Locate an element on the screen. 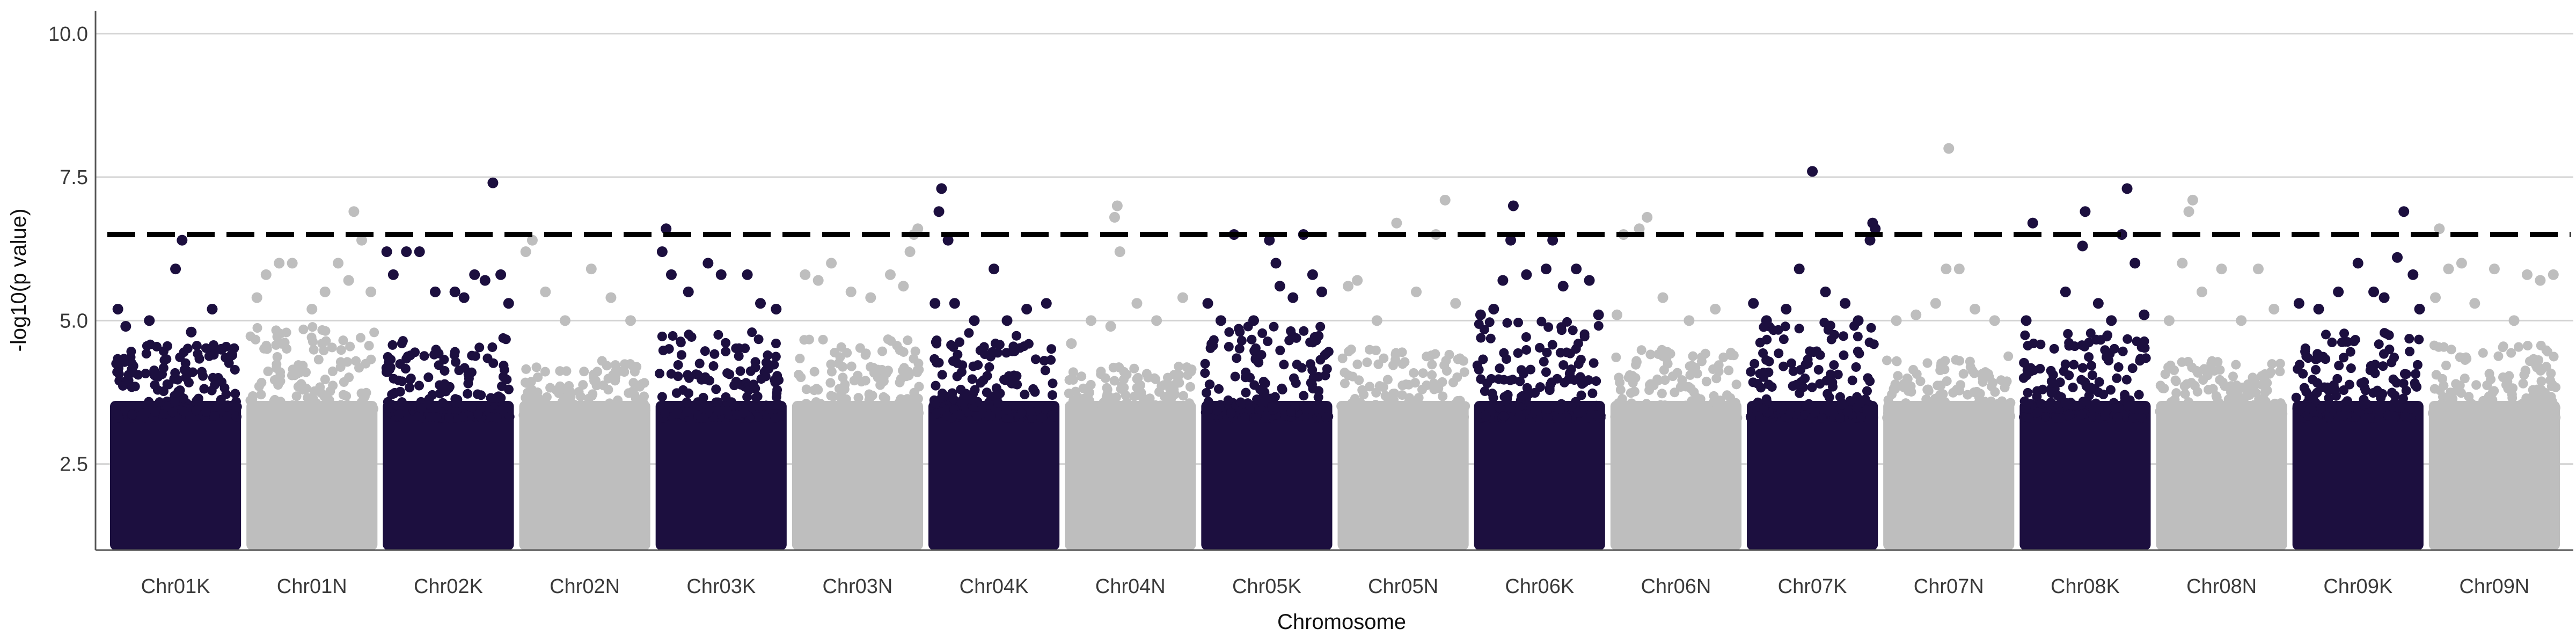 The width and height of the screenshot is (2576, 644). data-point-Chr03N is located at coordinates (918, 229).